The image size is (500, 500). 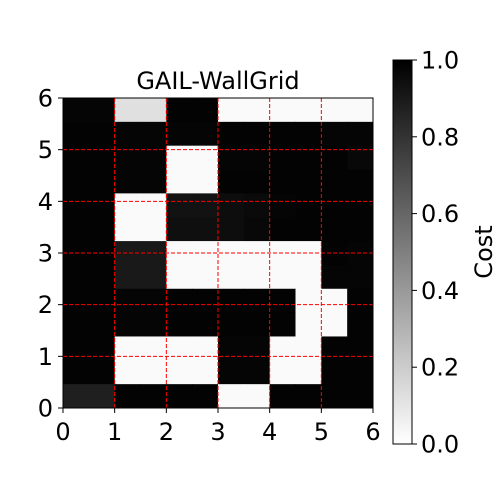 I want to click on colorbar-tick-label: 0.4, so click(x=440, y=291).